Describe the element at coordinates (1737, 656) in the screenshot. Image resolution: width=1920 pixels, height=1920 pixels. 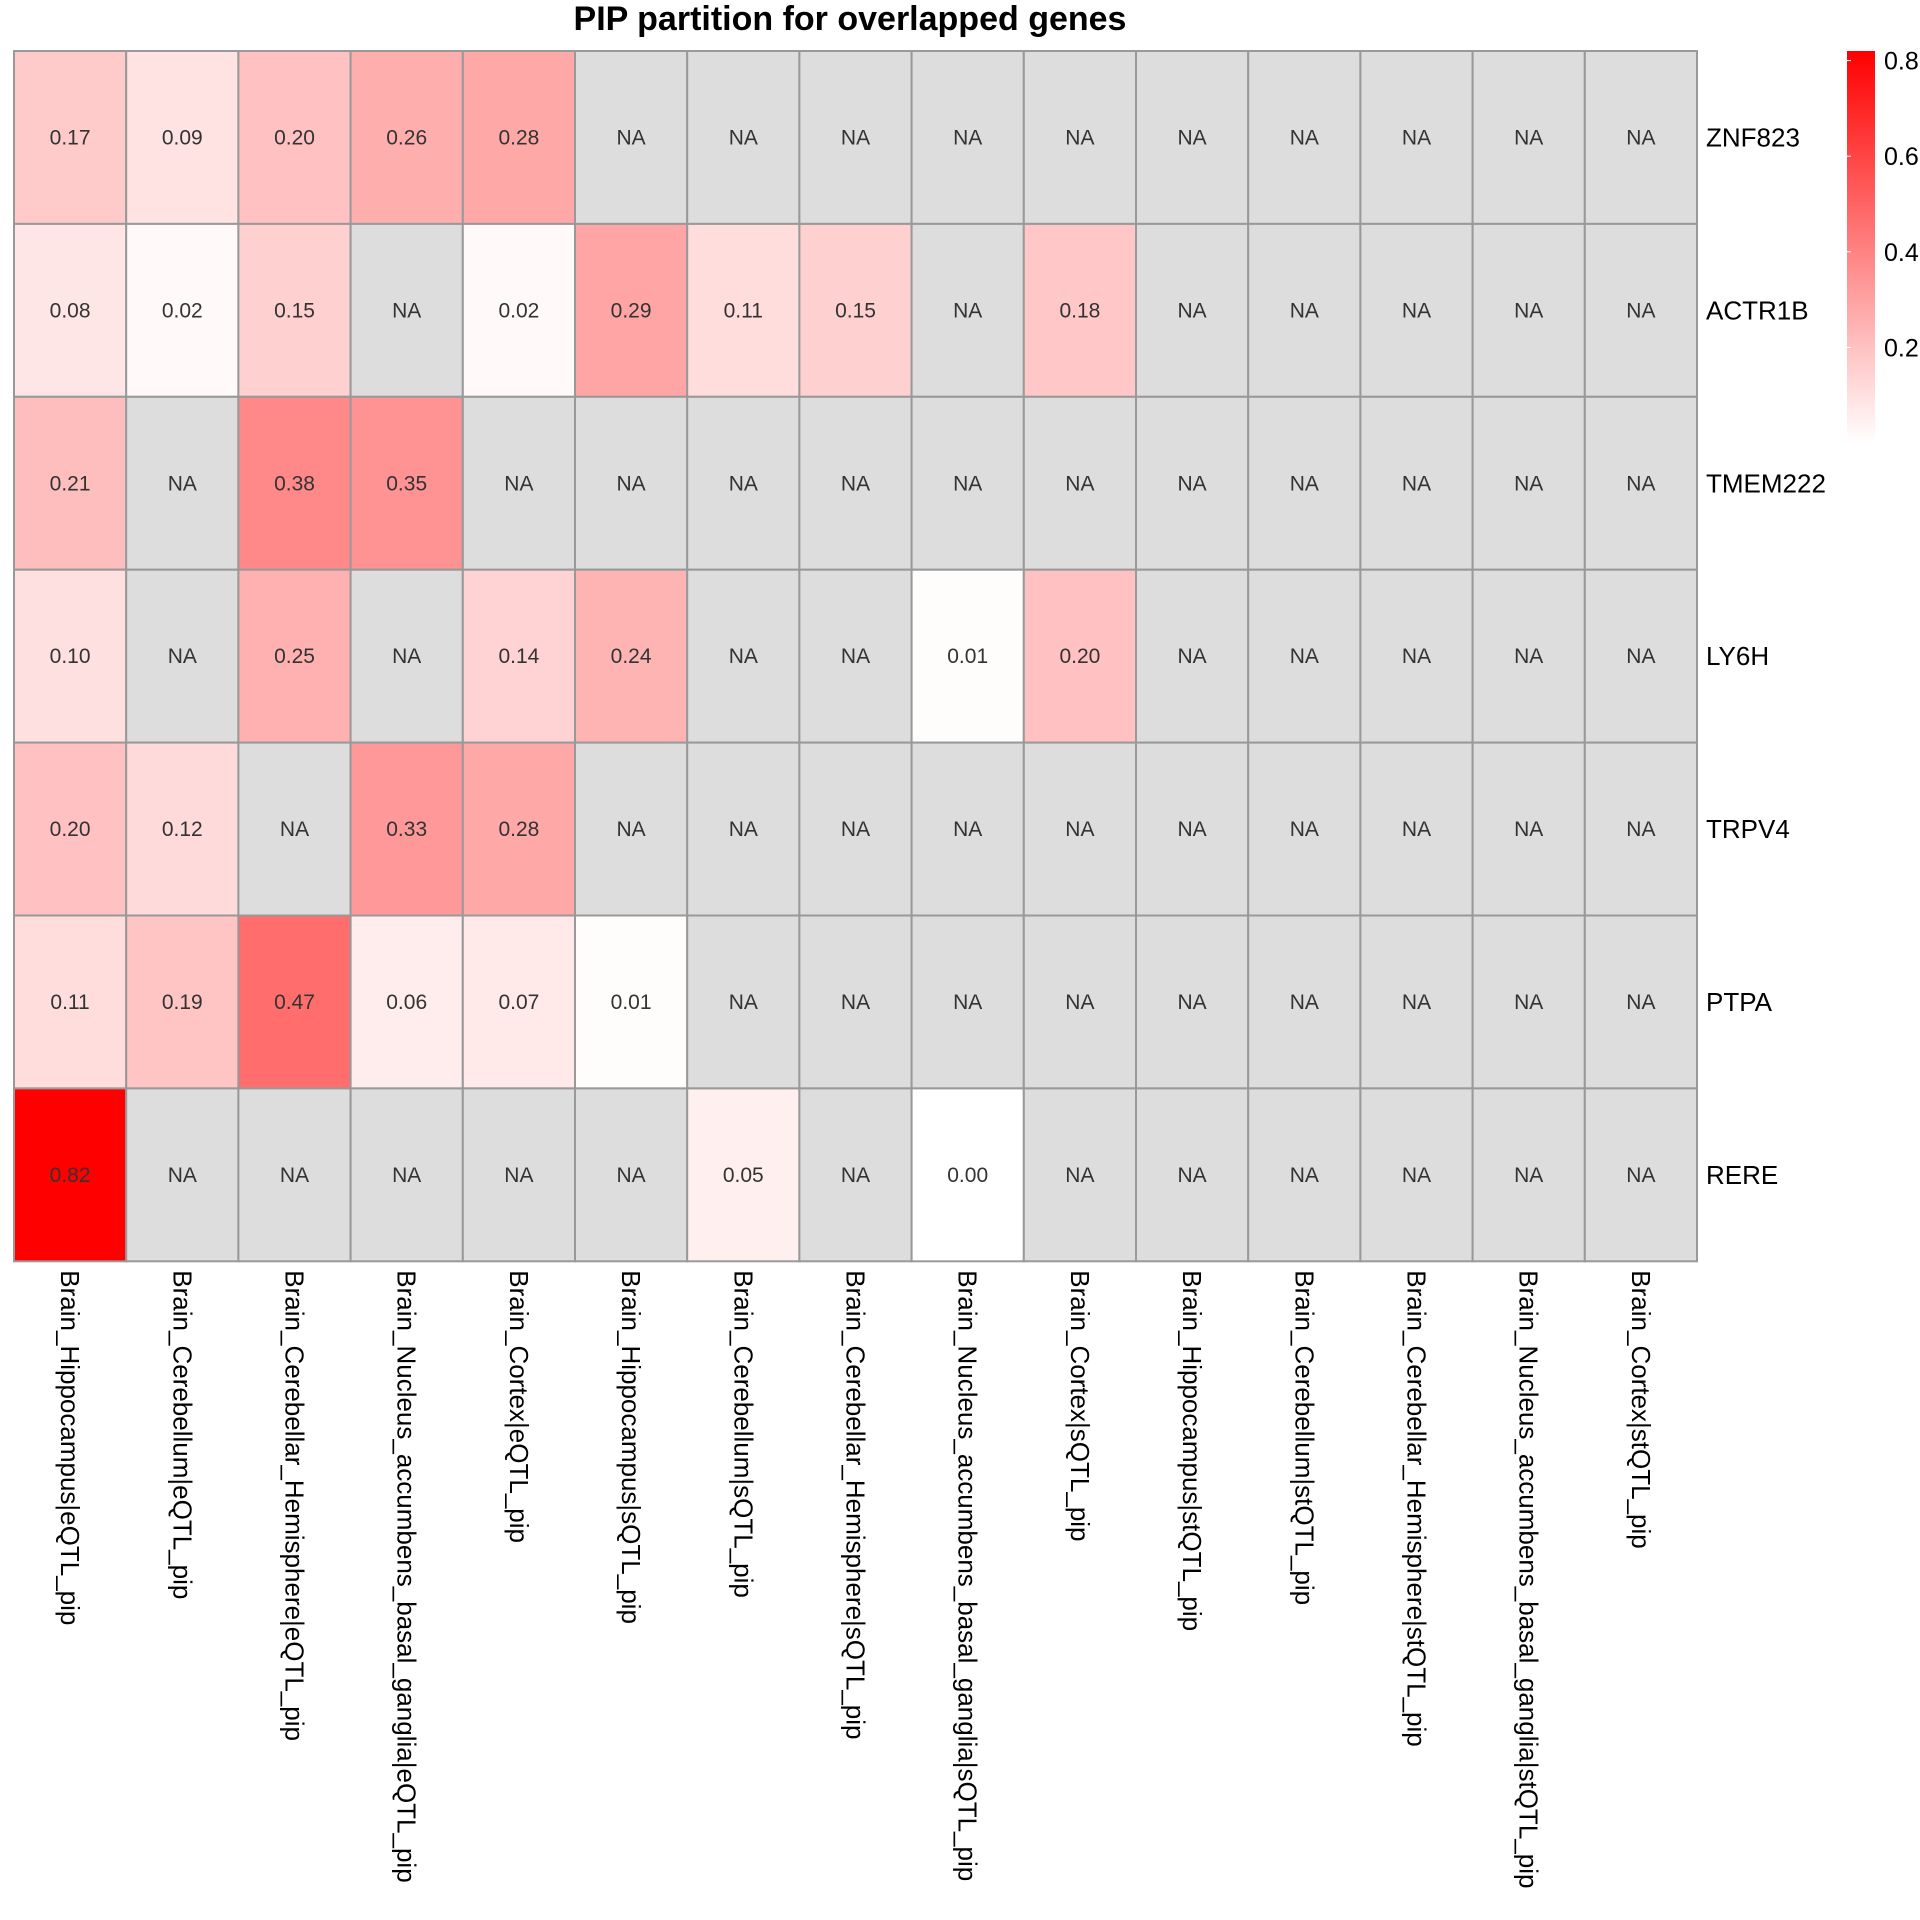
I see `row-label: LY6H` at that location.